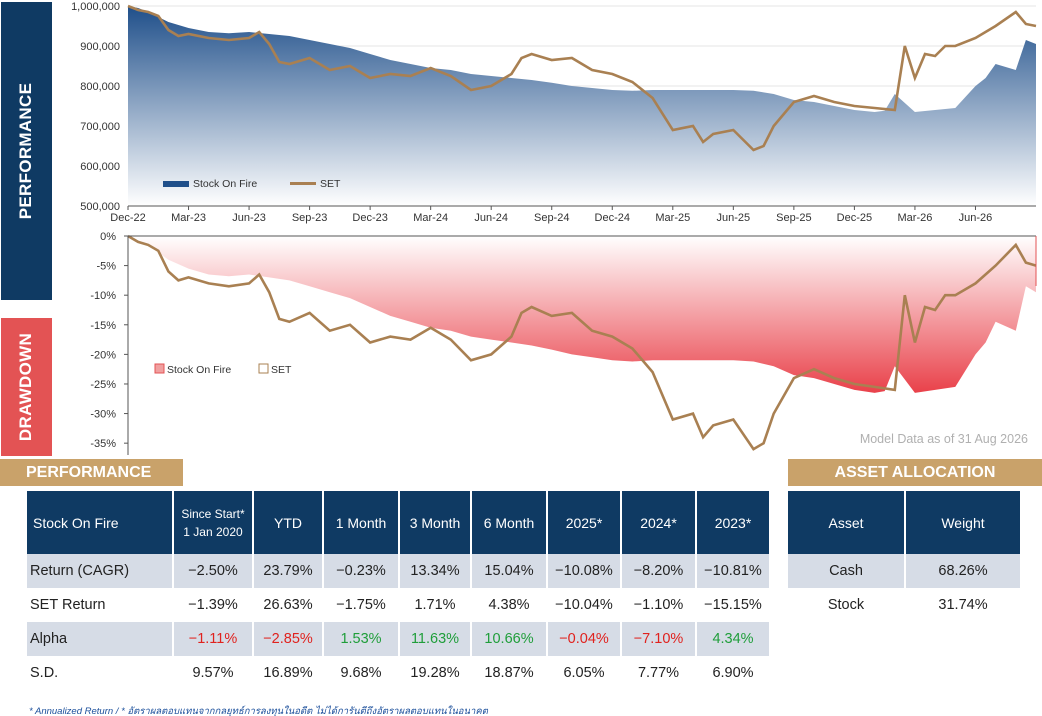  I want to click on table-row: Stock 31.74%, so click(904, 605).